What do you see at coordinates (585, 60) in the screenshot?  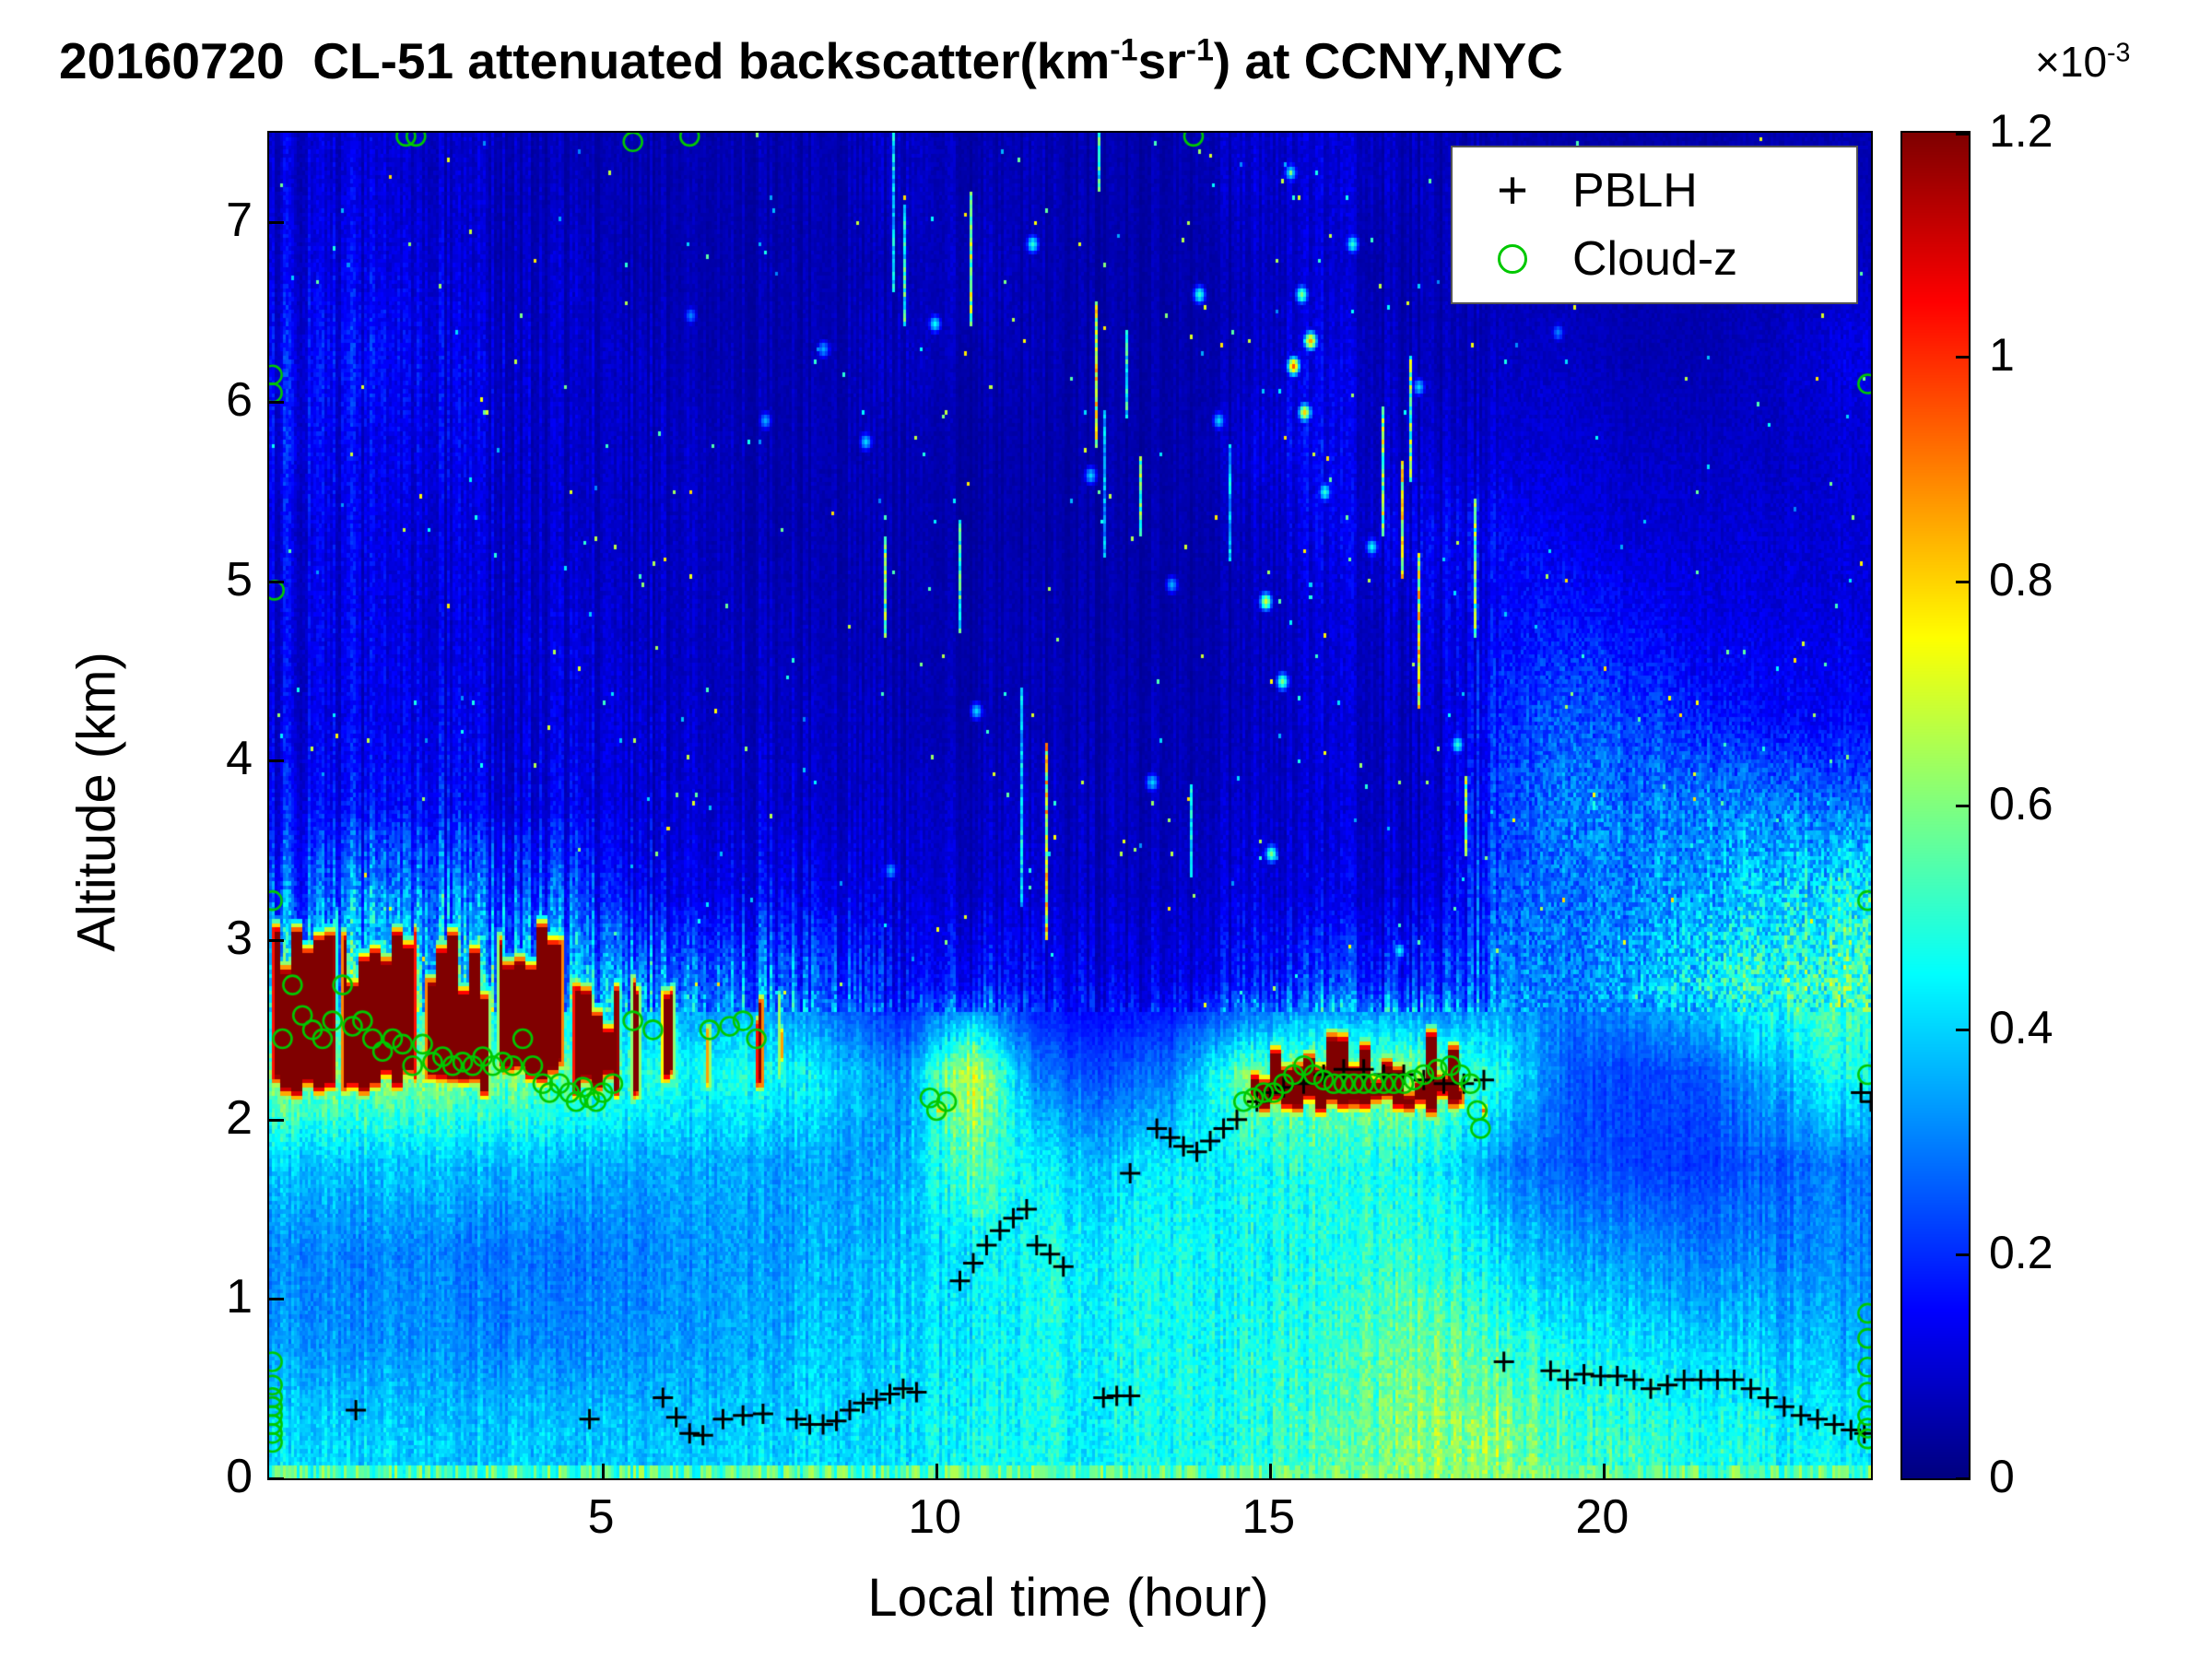 I see `title-text: 20160720 CL-51 attenuated backscatter(km` at bounding box center [585, 60].